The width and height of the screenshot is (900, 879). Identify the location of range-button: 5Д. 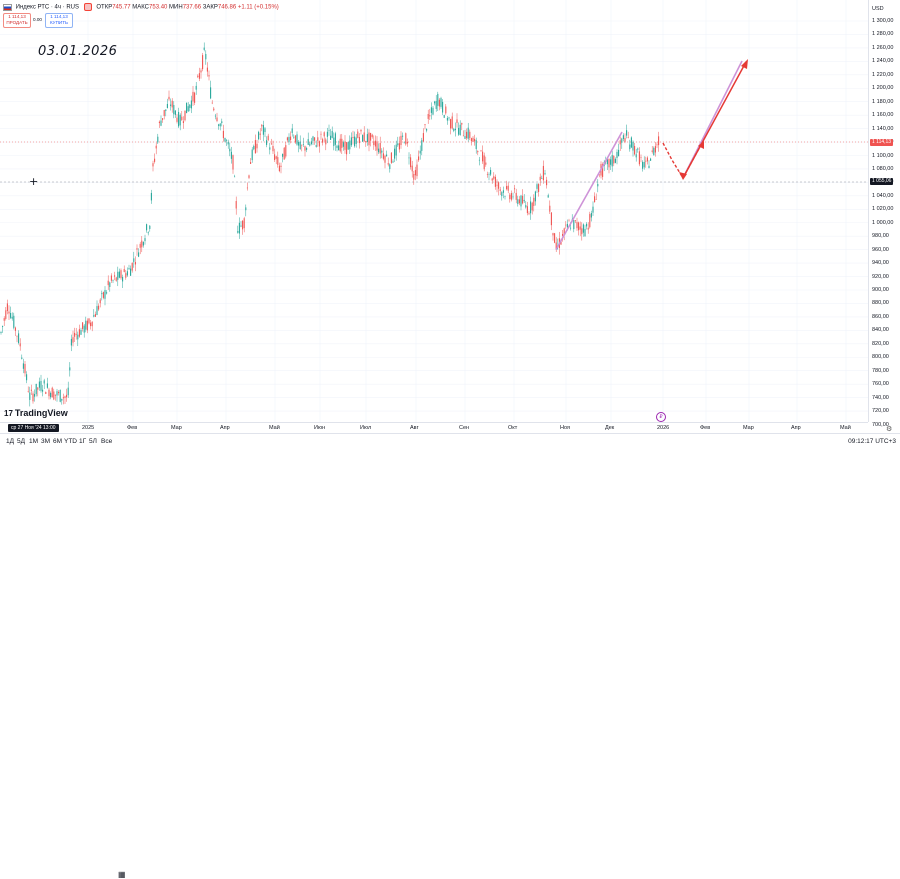
(21, 441).